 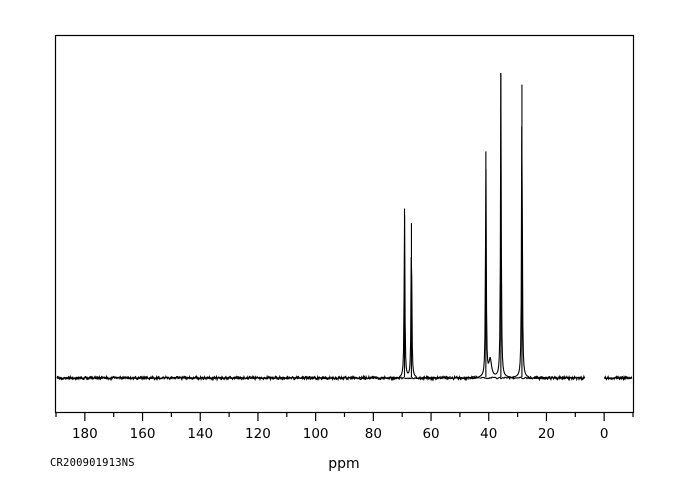 I want to click on axis-tick-label: 120, so click(x=258, y=434).